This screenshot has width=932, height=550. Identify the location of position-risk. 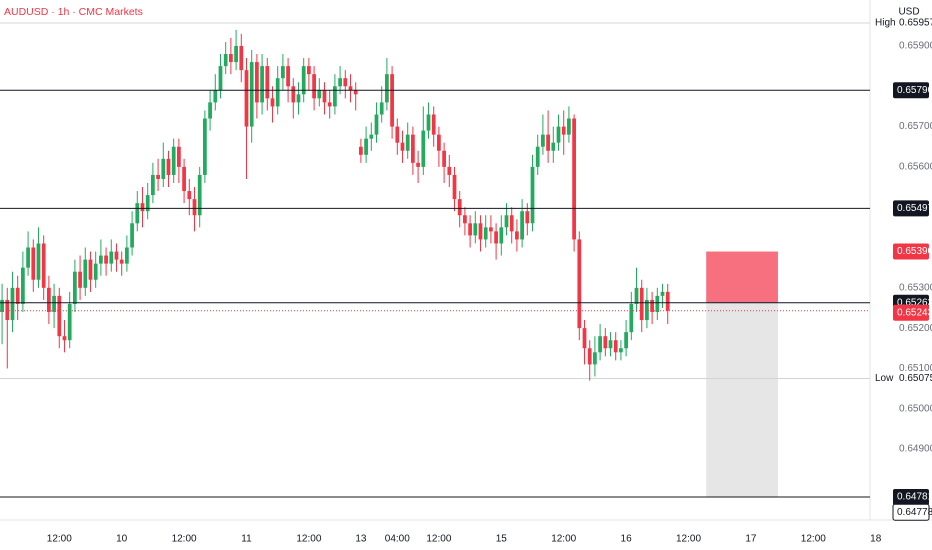
(742, 277).